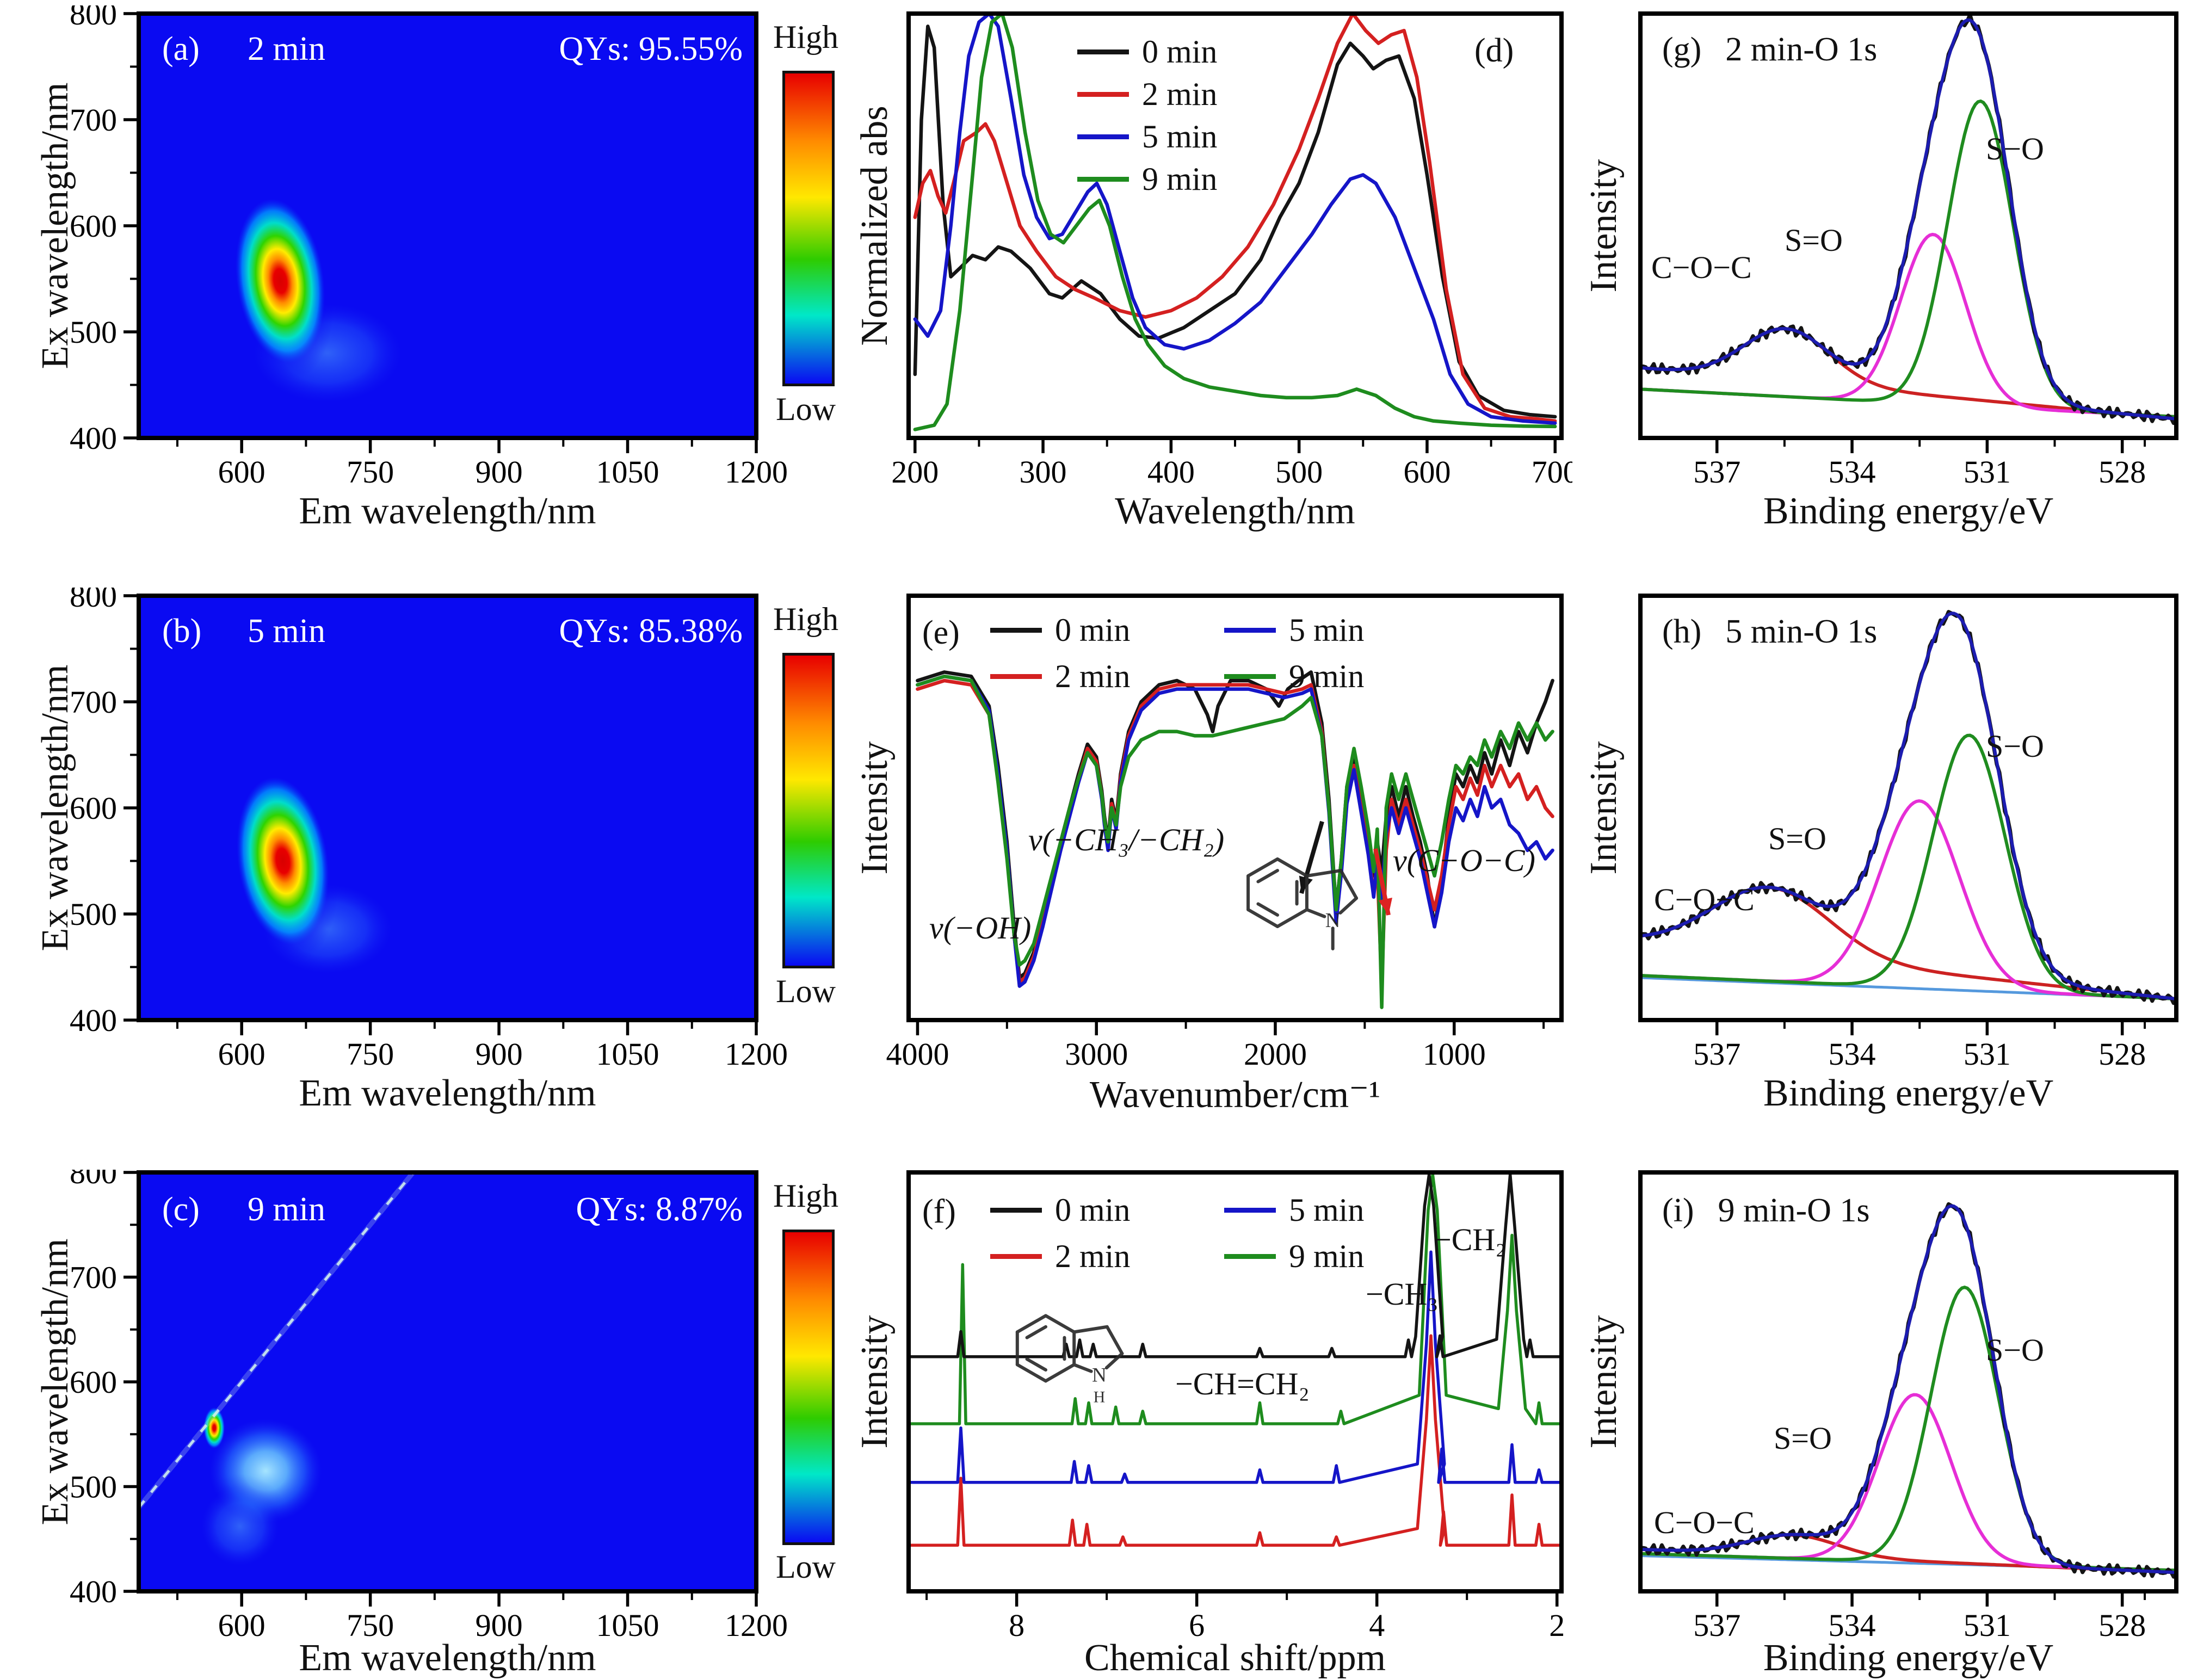  Describe the element at coordinates (1766, 1210) in the screenshot. I see `panel-header: (i) 9 min-O 1s` at that location.